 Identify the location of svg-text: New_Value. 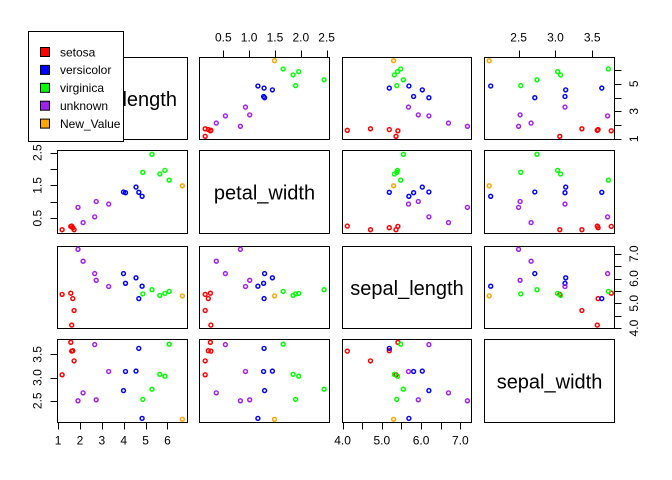
(90, 124).